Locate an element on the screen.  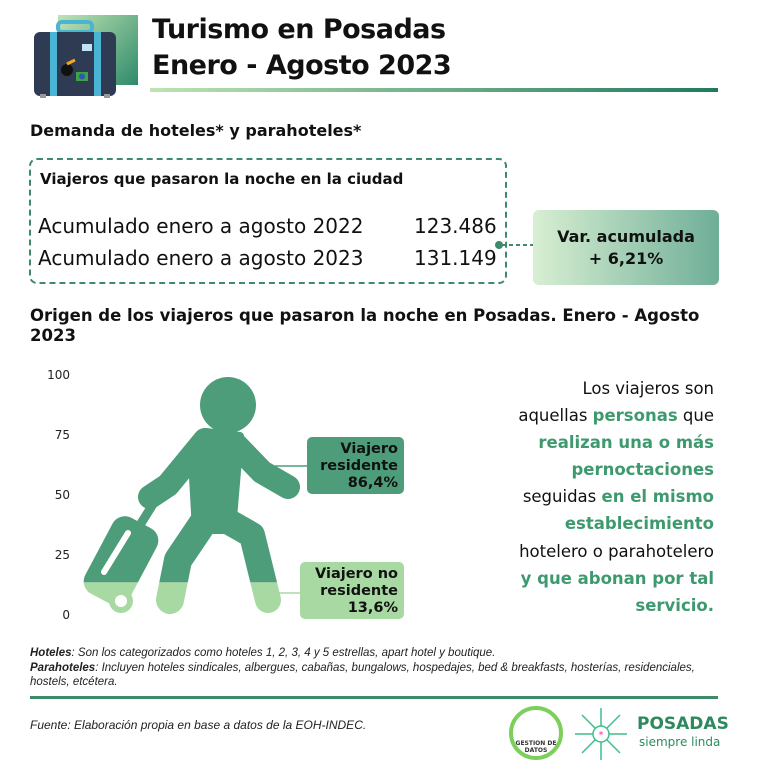
y-tick-0: 0 is located at coordinates (66, 615).